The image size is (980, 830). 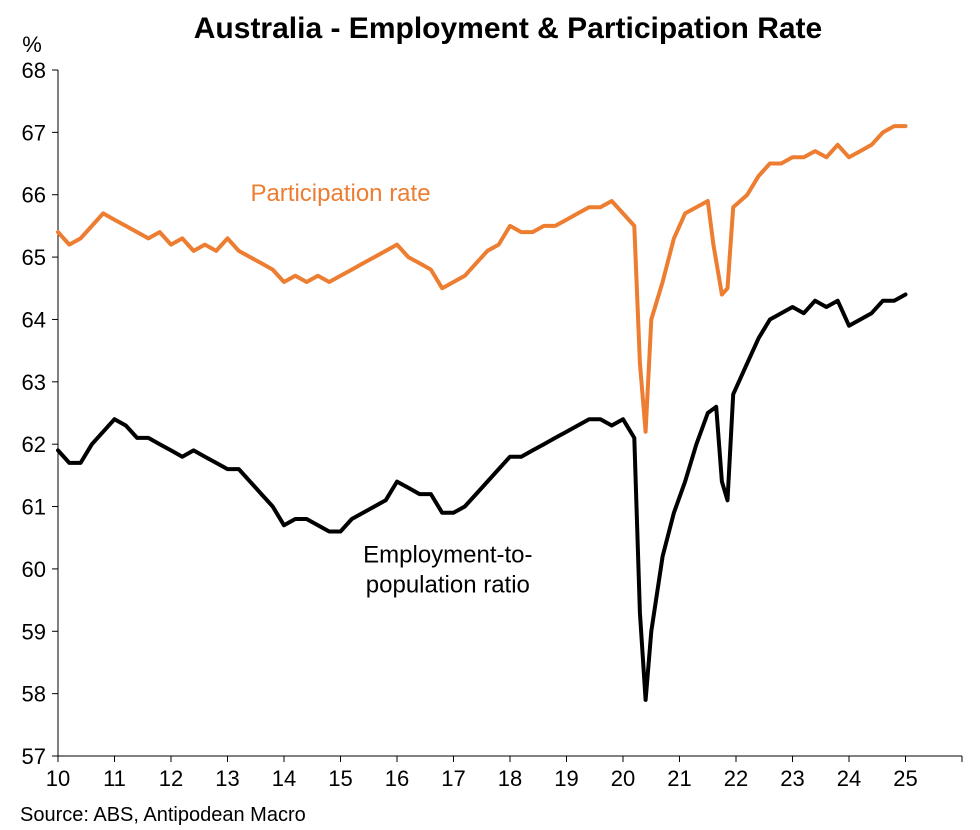 What do you see at coordinates (679, 778) in the screenshot?
I see `x-tick-label: 21` at bounding box center [679, 778].